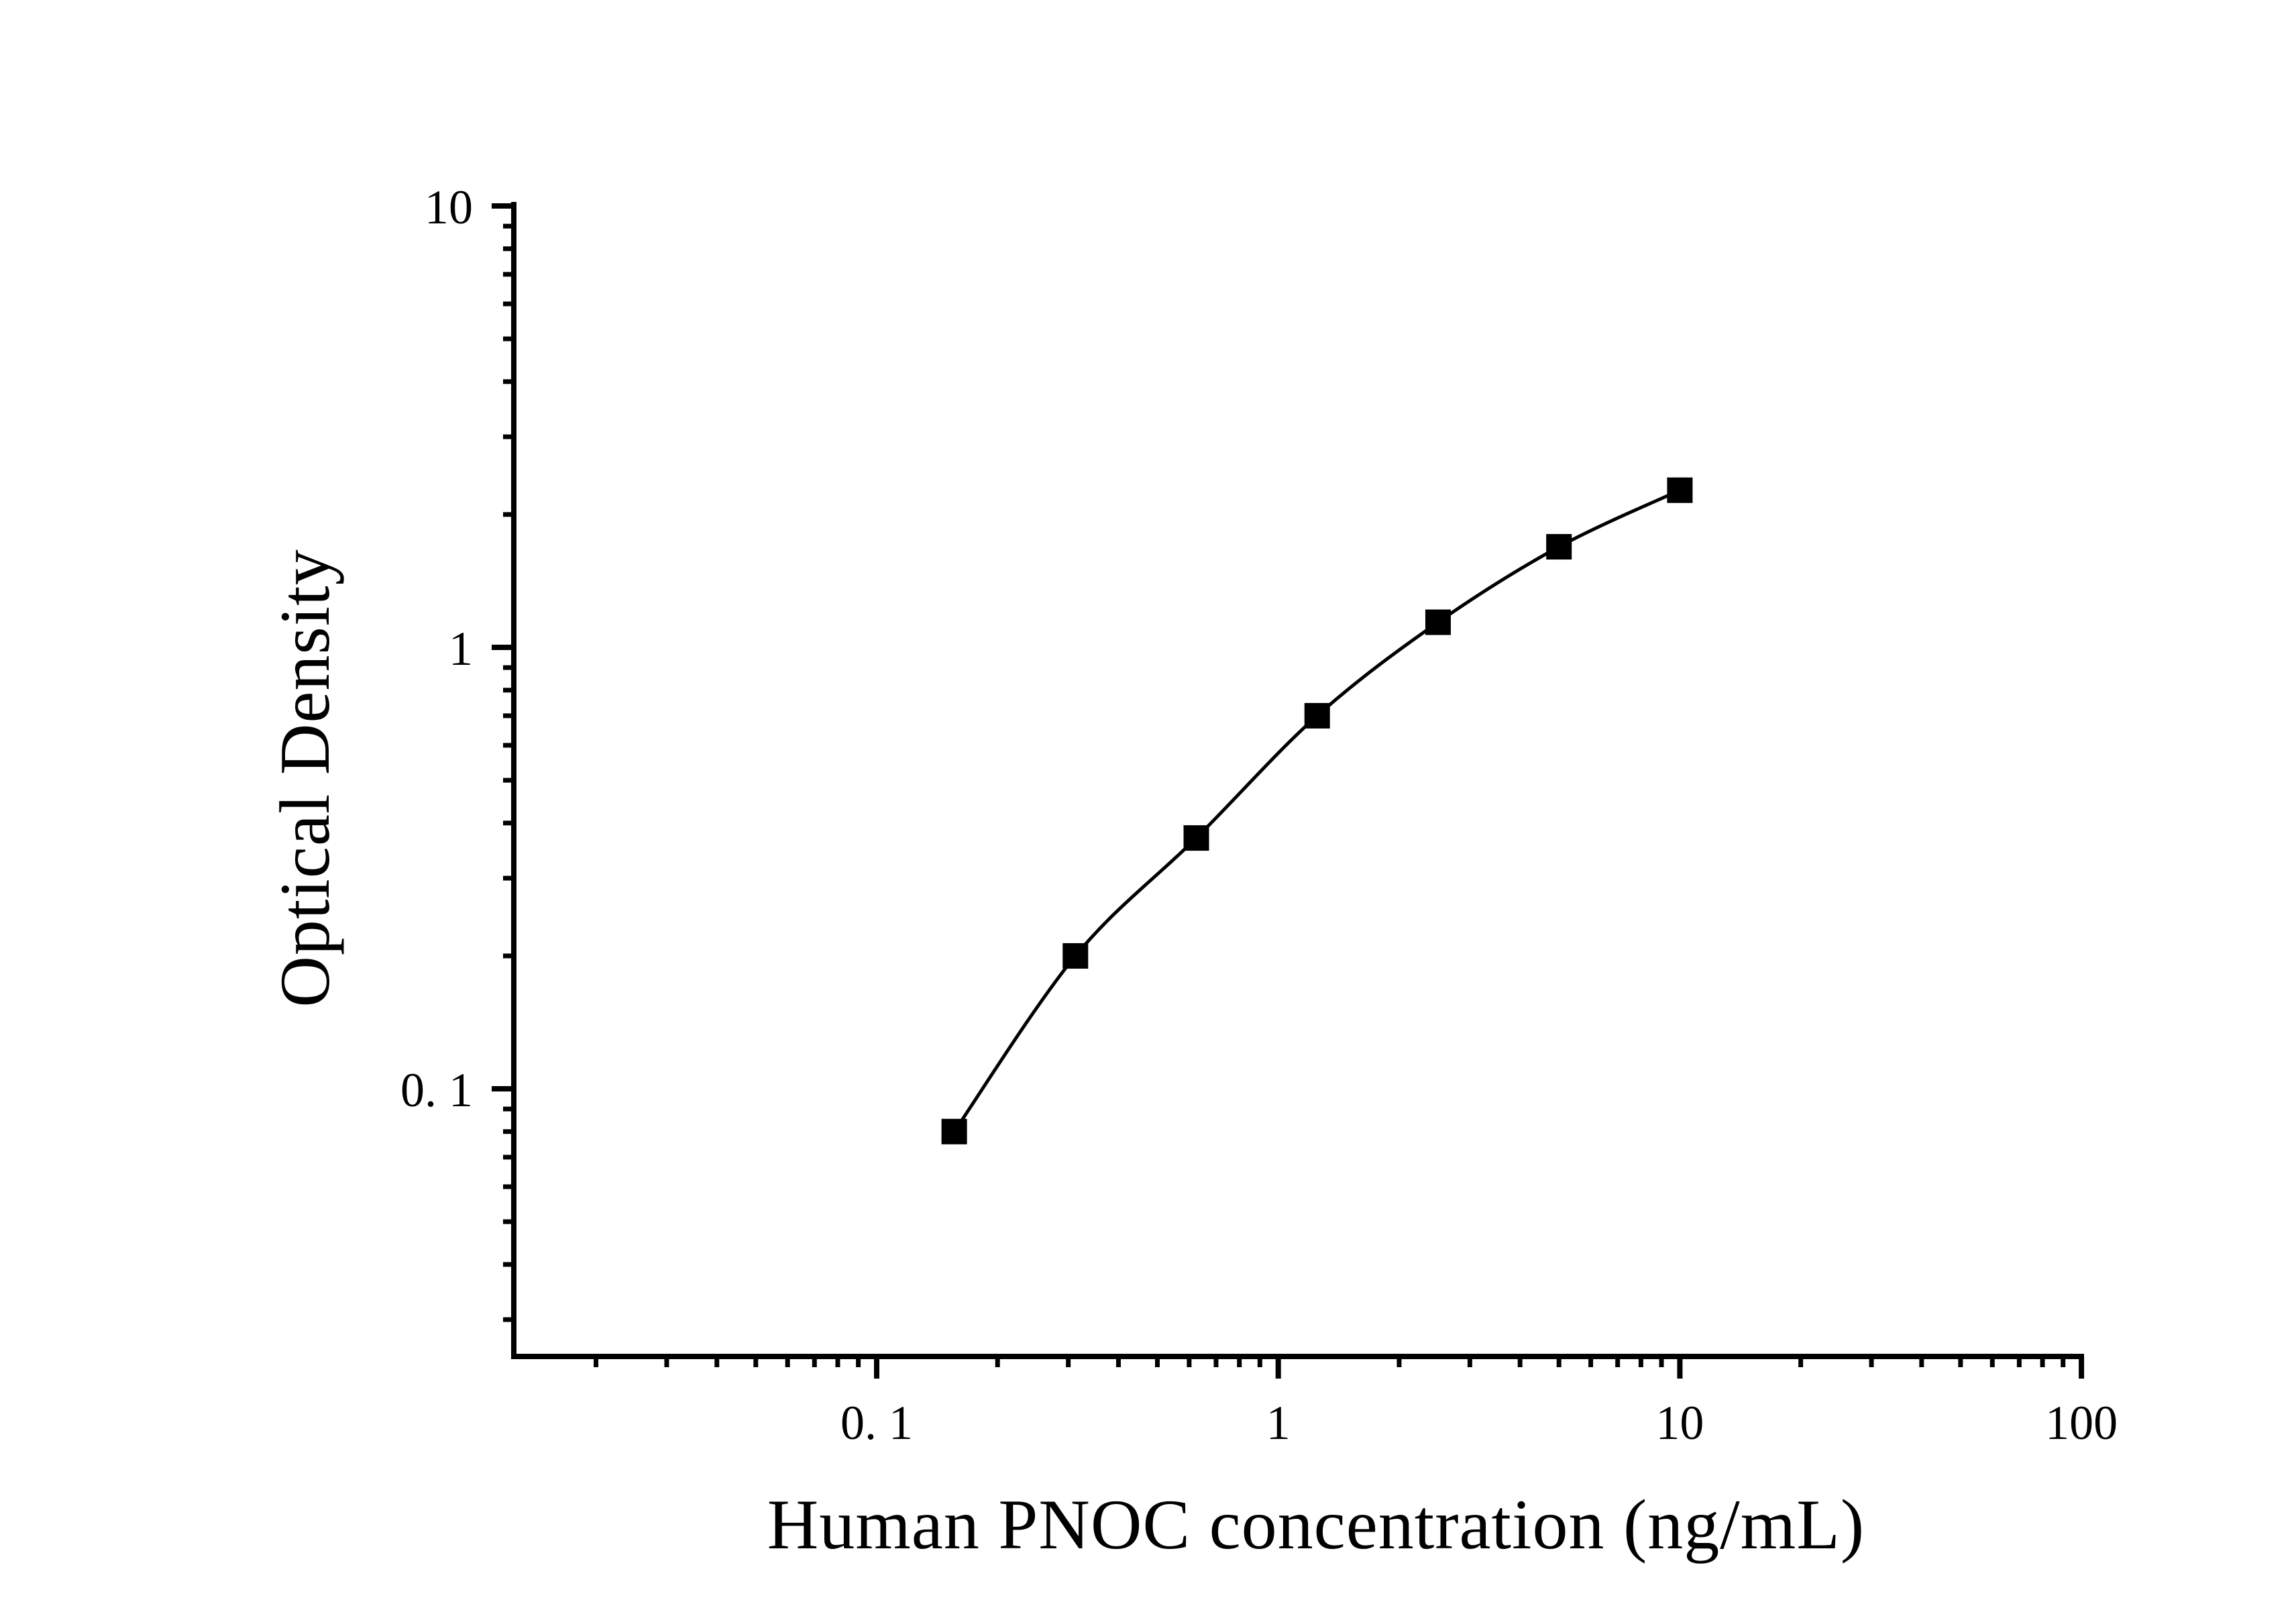 Image resolution: width=2296 pixels, height=1604 pixels. What do you see at coordinates (876, 1423) in the screenshot?
I see `x-tick-label: 0. 1` at bounding box center [876, 1423].